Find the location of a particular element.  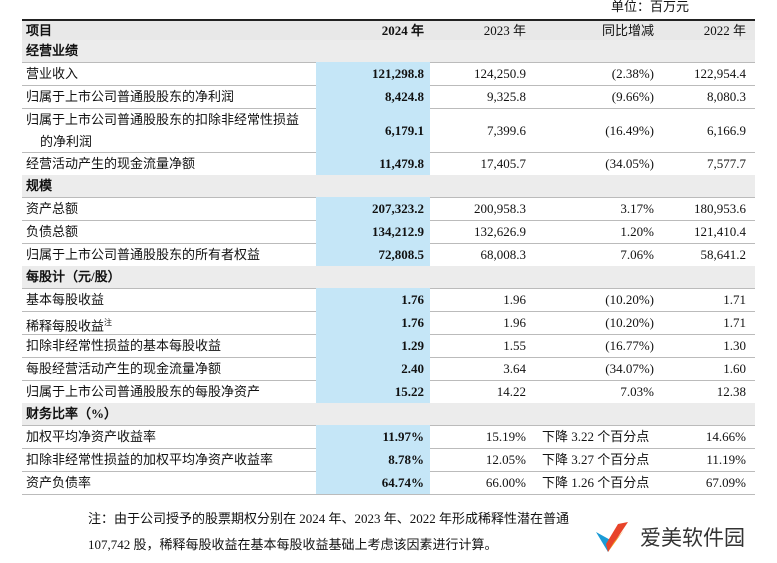

value-cell: 132,626.9 is located at coordinates (500, 231).